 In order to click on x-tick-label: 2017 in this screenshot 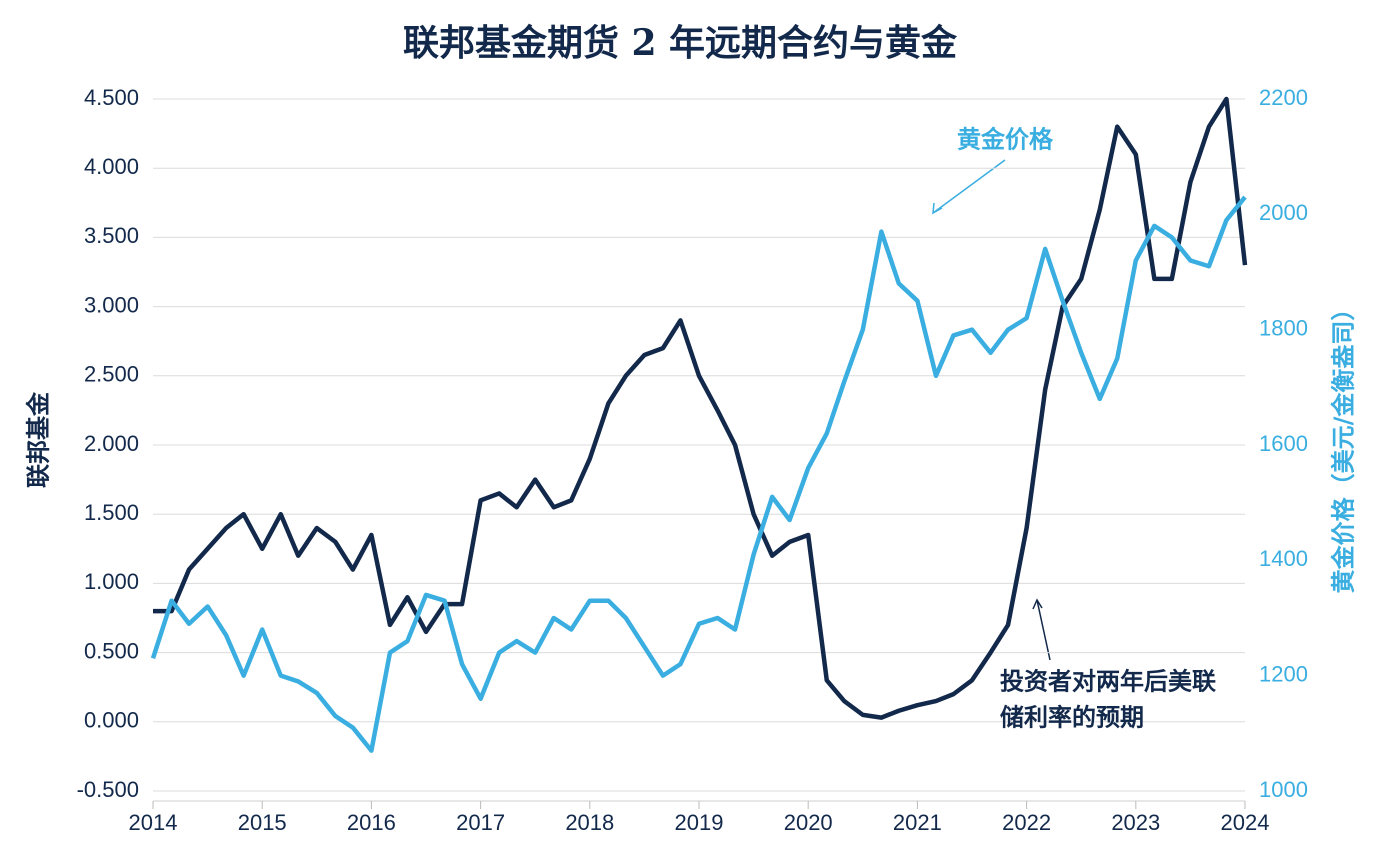, I will do `click(480, 822)`.